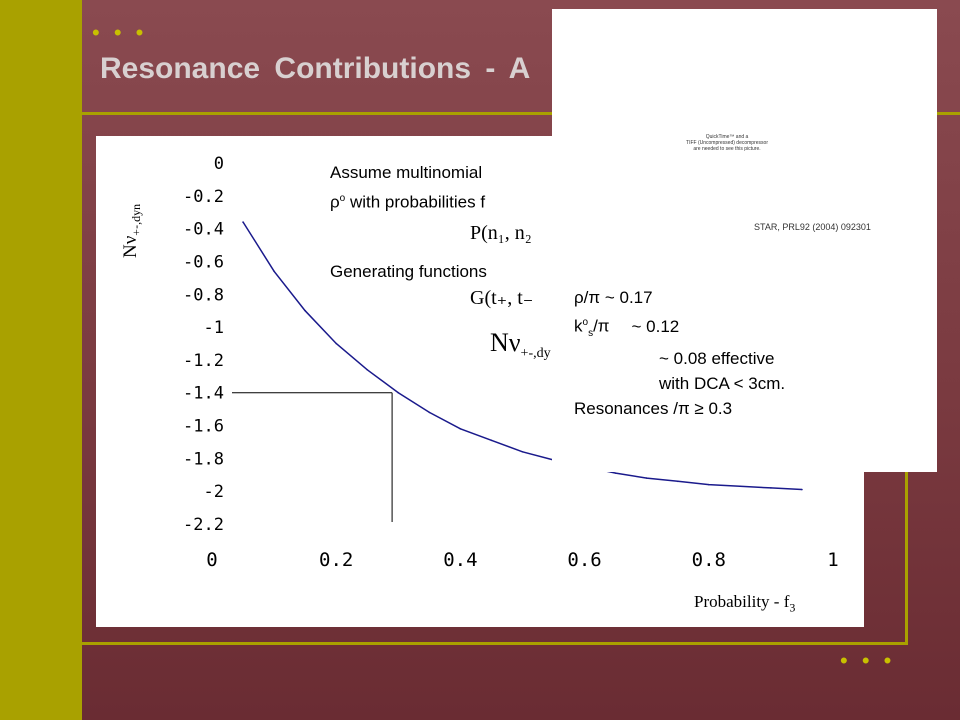 This screenshot has height=720, width=960. I want to click on left-accent-bar, so click(41, 360).